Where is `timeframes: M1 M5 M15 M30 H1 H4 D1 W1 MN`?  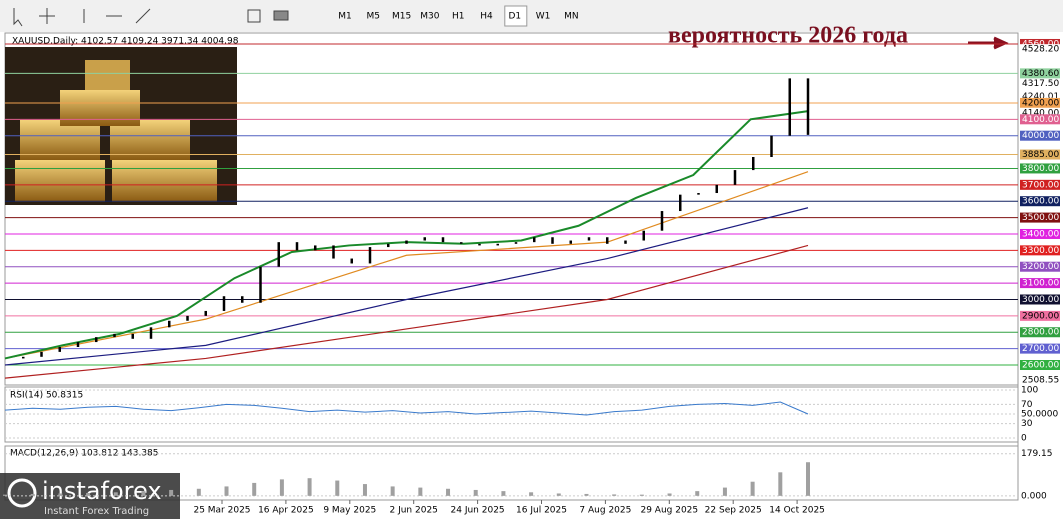
timeframes: M1 M5 M15 M30 H1 H4 D1 W1 MN is located at coordinates (458, 16).